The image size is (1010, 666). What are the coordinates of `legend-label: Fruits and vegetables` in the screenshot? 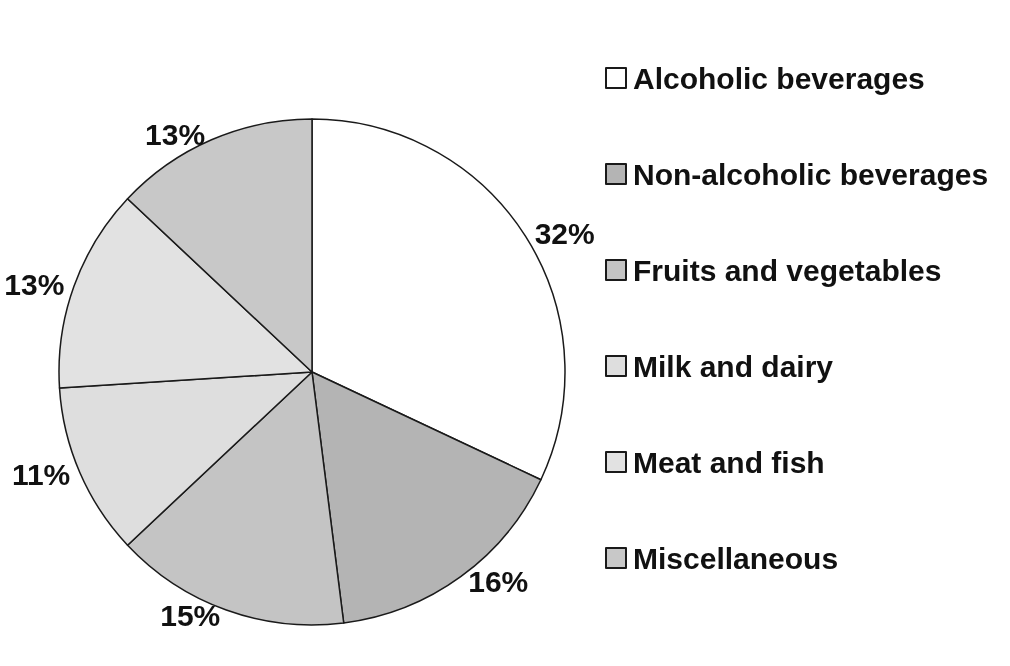 It's located at (787, 270).